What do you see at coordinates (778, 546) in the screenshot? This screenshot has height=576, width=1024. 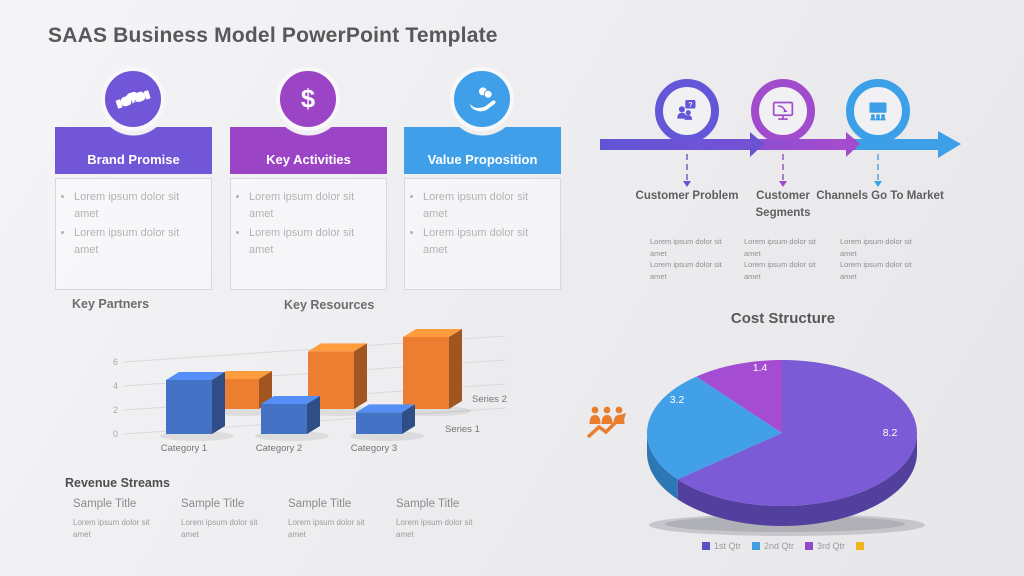 I see `legend-label: 2nd Qtr` at bounding box center [778, 546].